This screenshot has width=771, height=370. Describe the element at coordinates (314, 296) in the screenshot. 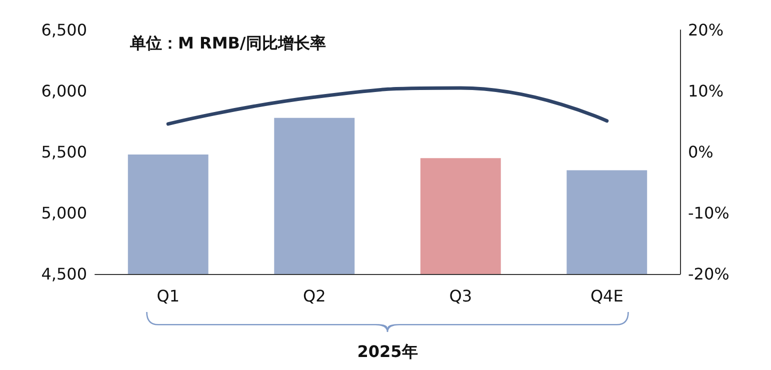

I see `x-tick-label: Q2` at that location.